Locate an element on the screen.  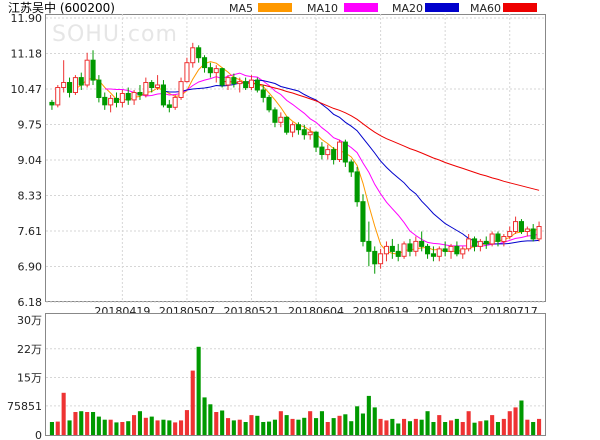
price-tick-label: 9.75 is located at coordinates (30, 125).